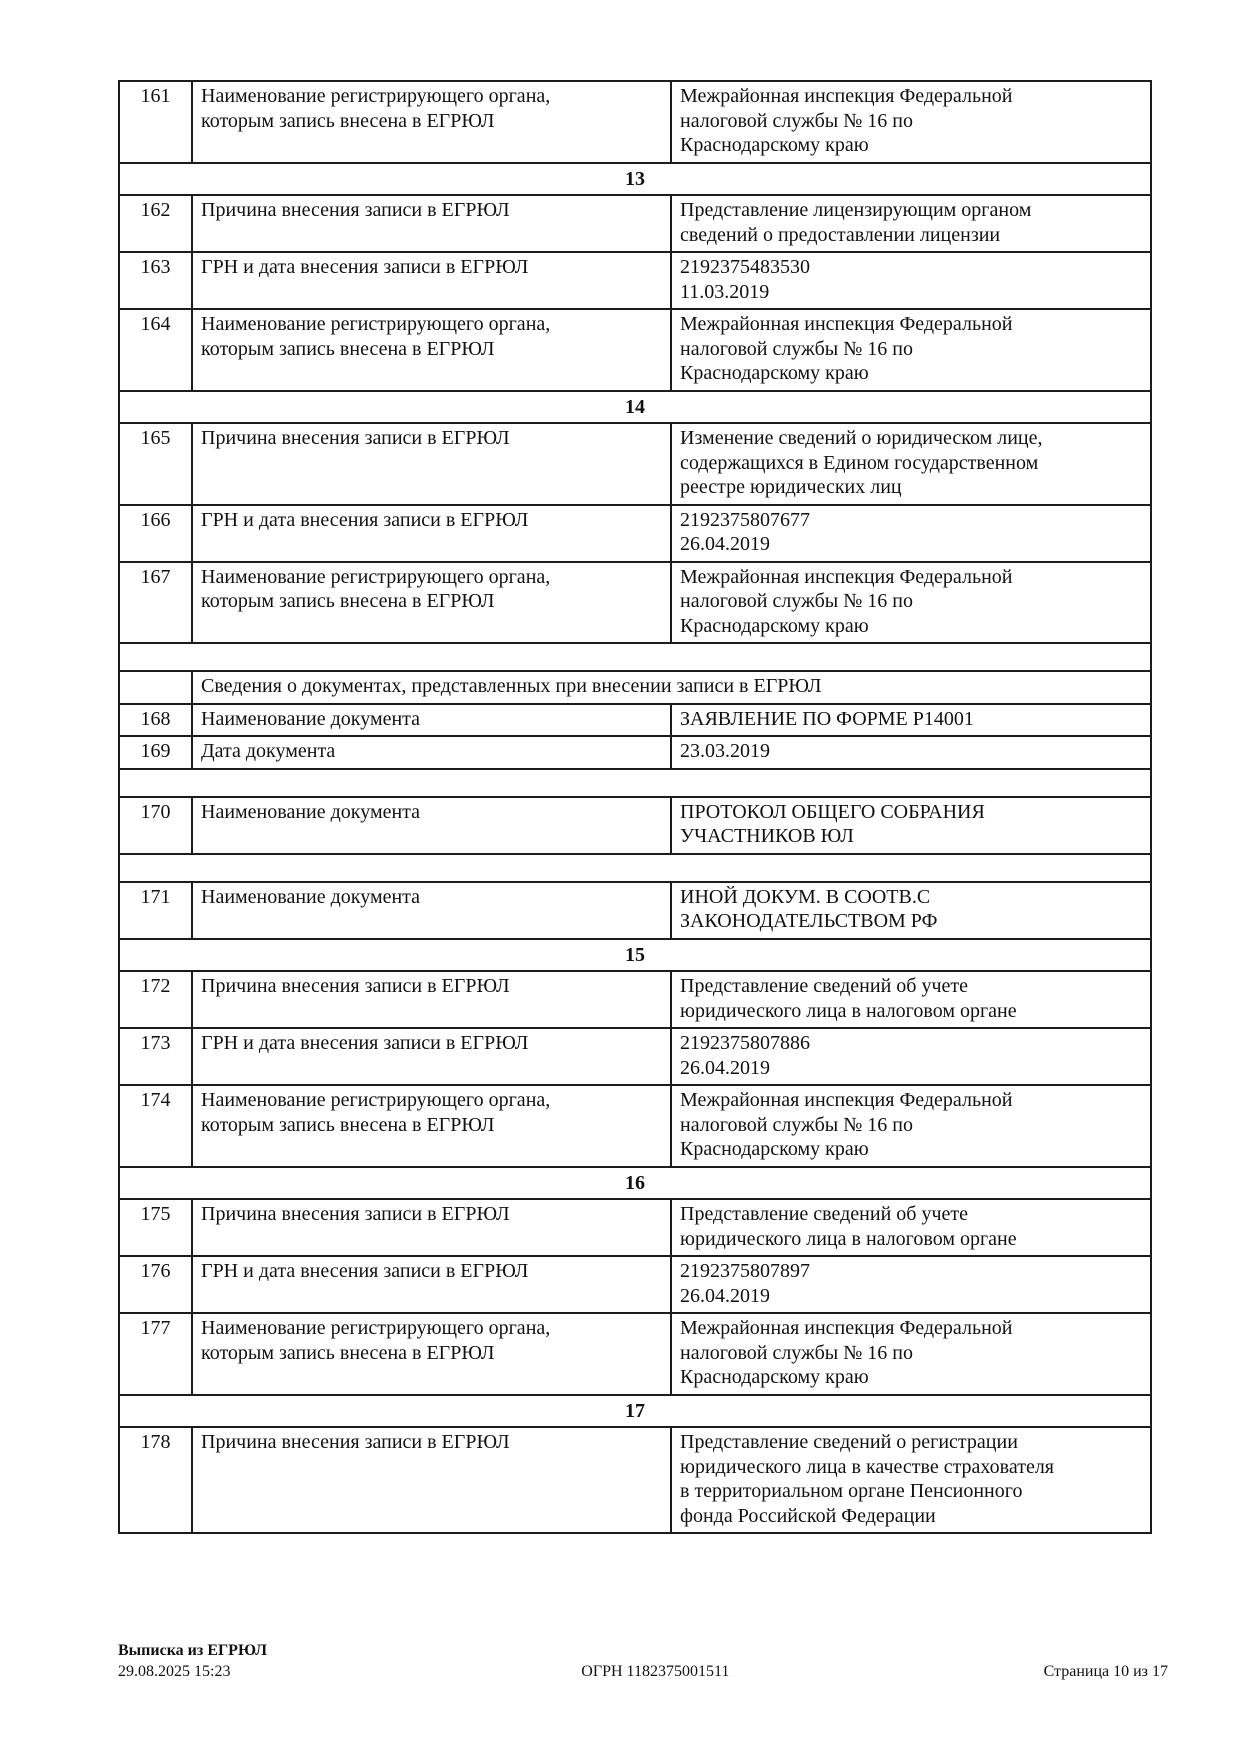 The width and height of the screenshot is (1240, 1755). I want to click on footer-doc-info: Выписка из ЕГРЮЛ 29.08.2025 15:23, so click(192, 1661).